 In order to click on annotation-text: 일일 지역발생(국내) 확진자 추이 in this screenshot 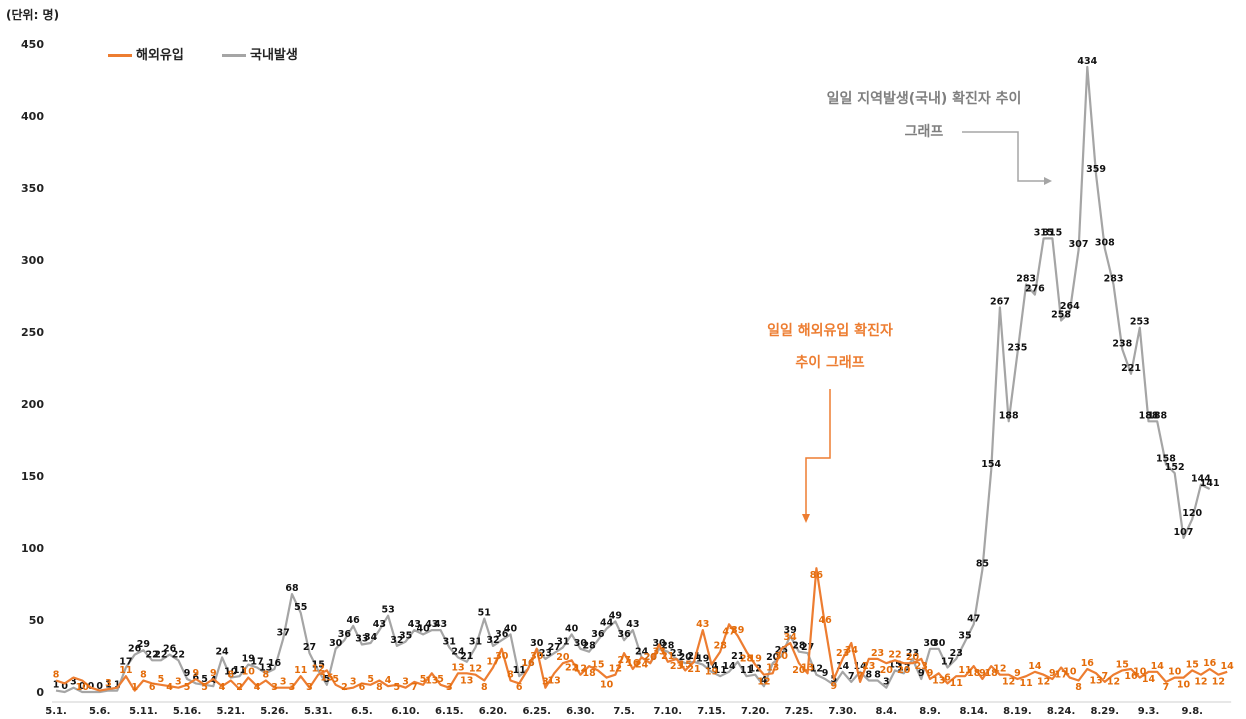, I will do `click(924, 98)`.